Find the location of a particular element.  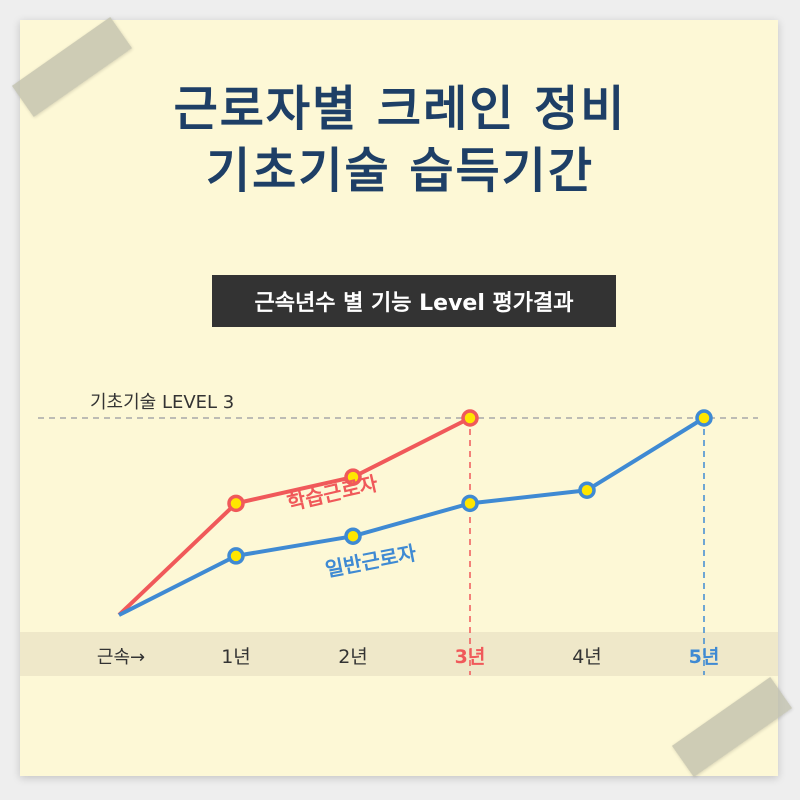

general-series-label: 일반근로자 is located at coordinates (370, 560).